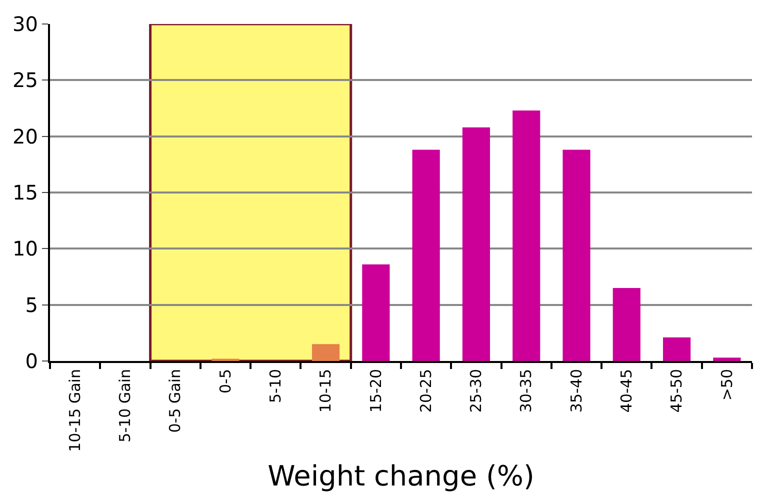 This screenshot has width=766, height=498. I want to click on x-tick-label: >50, so click(727, 385).